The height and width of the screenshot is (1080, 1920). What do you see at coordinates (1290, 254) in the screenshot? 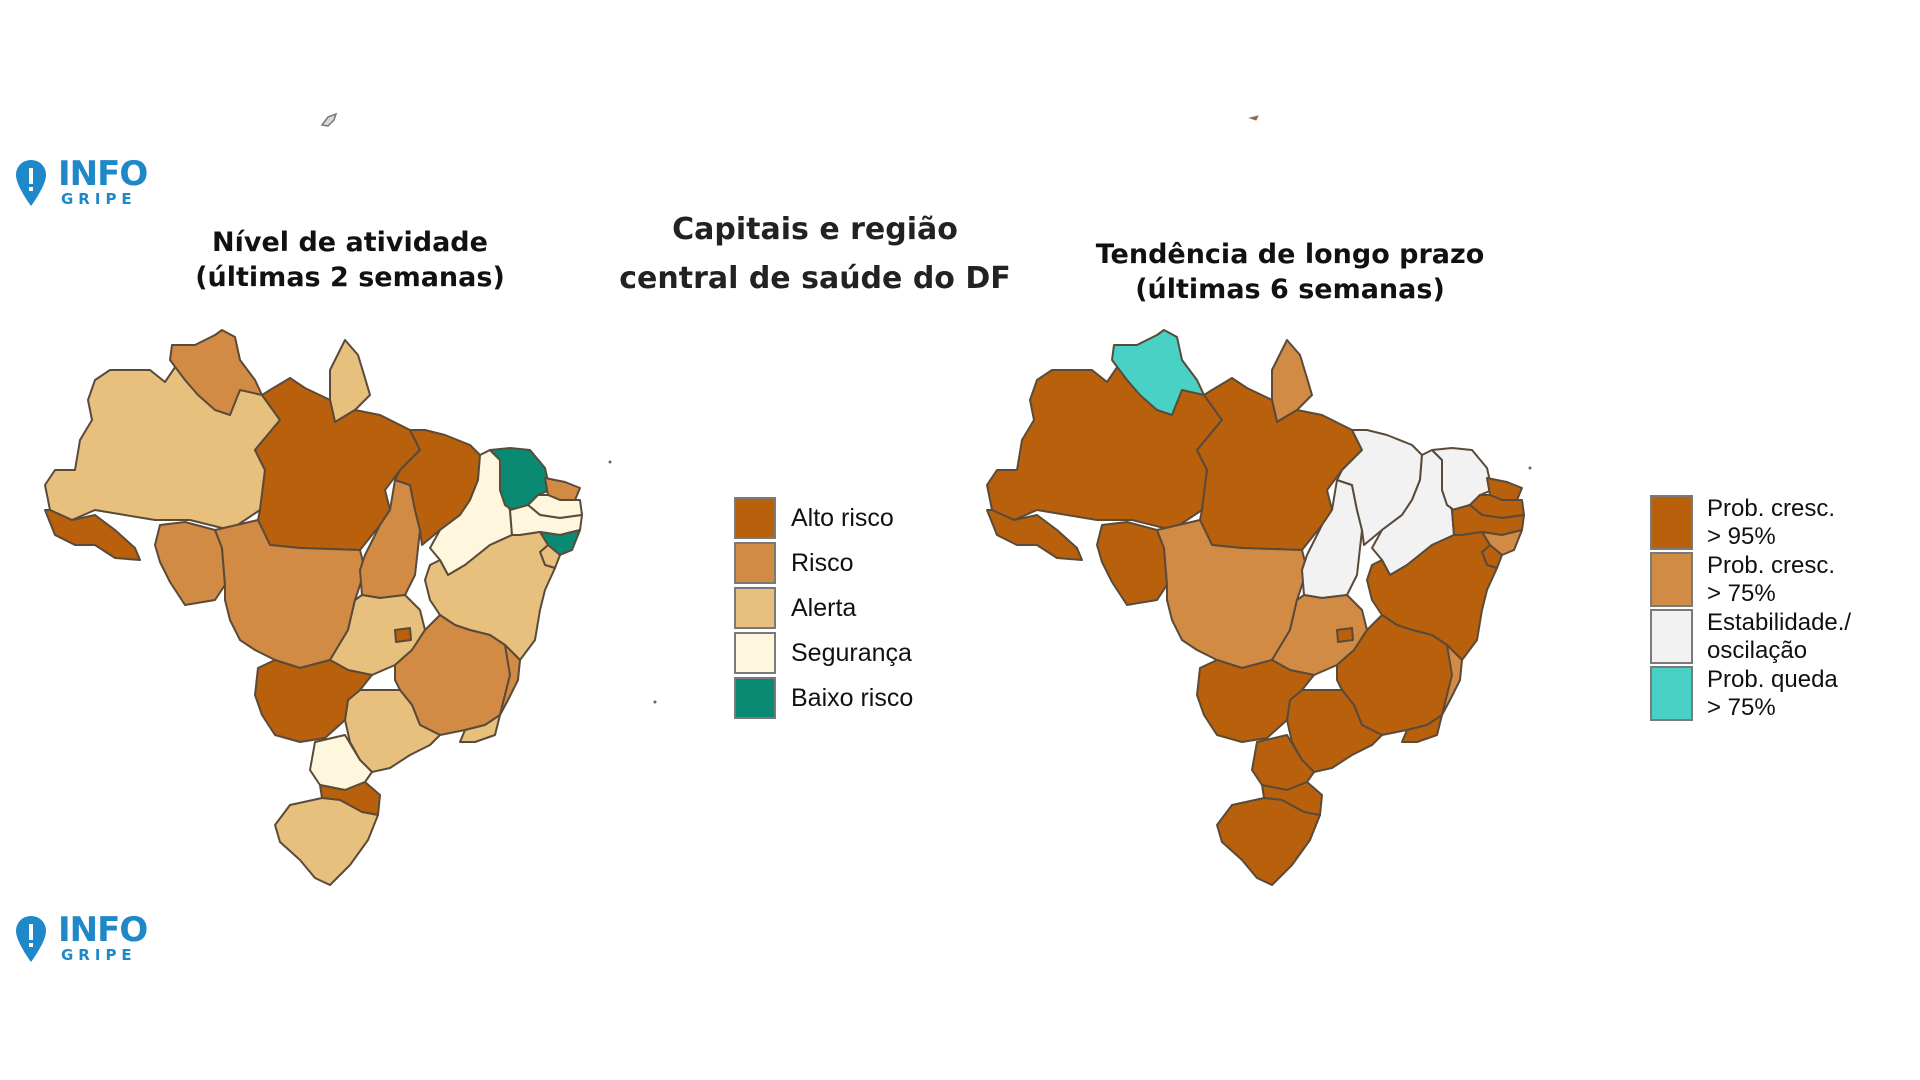
I see `right-map-title-line1: Tendência de longo prazo` at bounding box center [1290, 254].